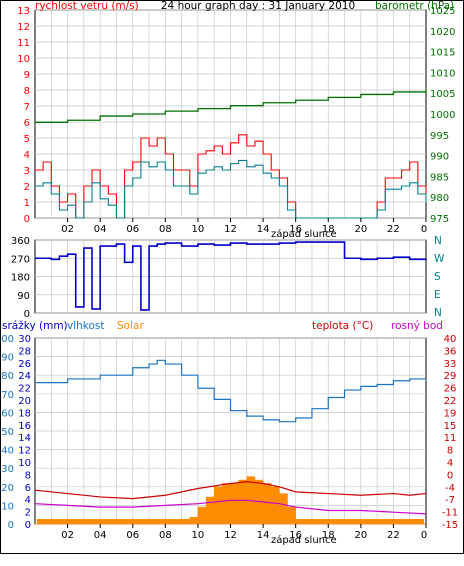  Describe the element at coordinates (439, 157) in the screenshot. I see `pressure-tick-label: 990` at that location.